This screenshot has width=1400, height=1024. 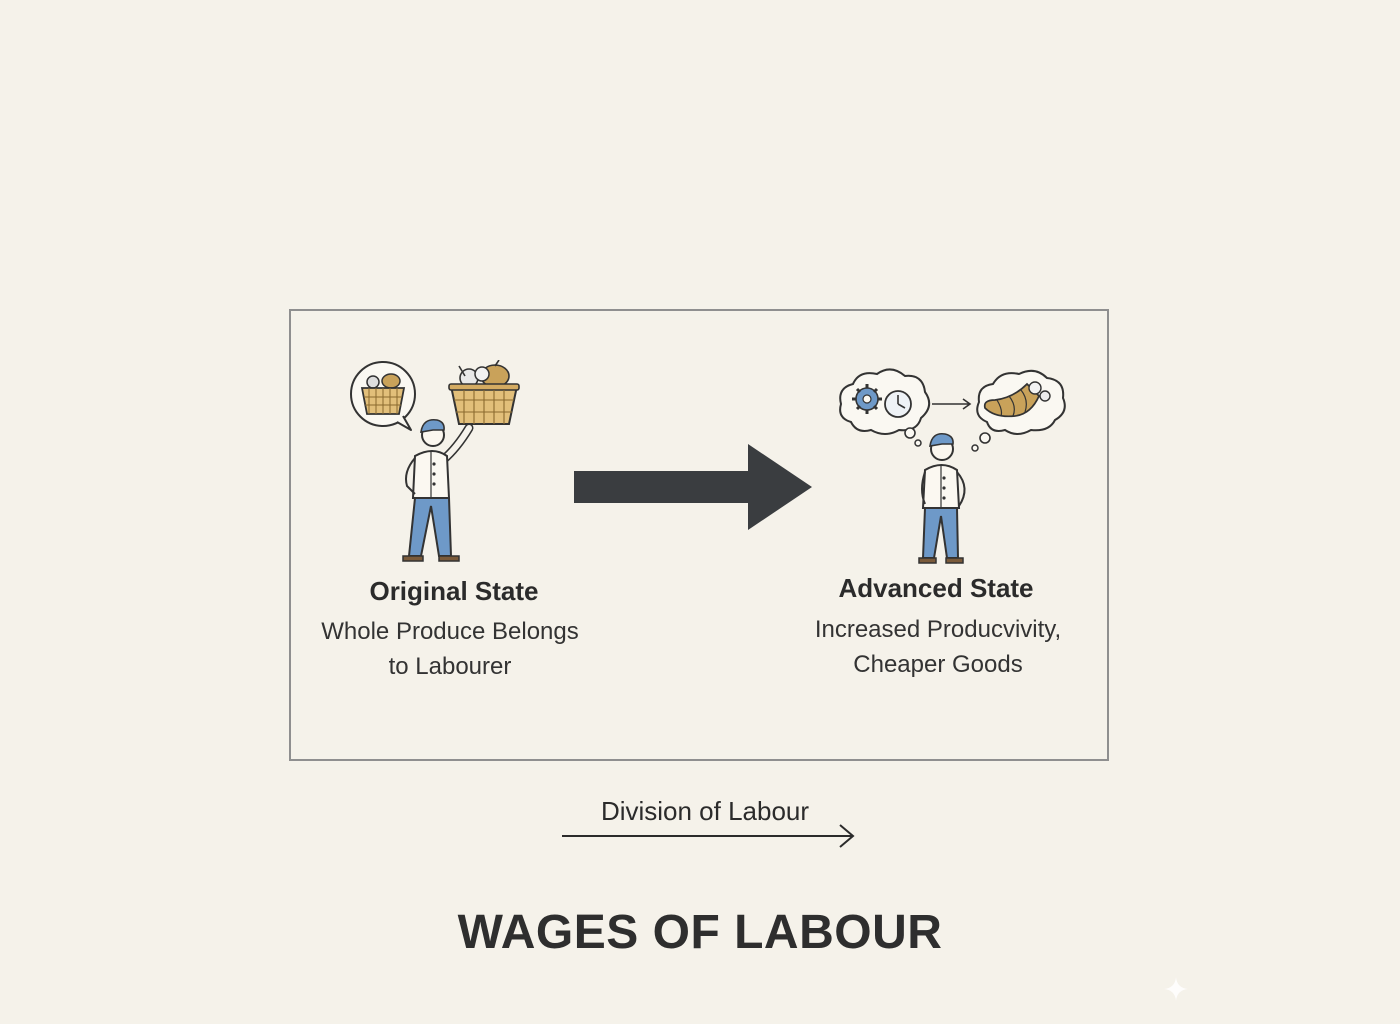 I want to click on division-of-labour-label: Division of Labour, so click(x=705, y=811).